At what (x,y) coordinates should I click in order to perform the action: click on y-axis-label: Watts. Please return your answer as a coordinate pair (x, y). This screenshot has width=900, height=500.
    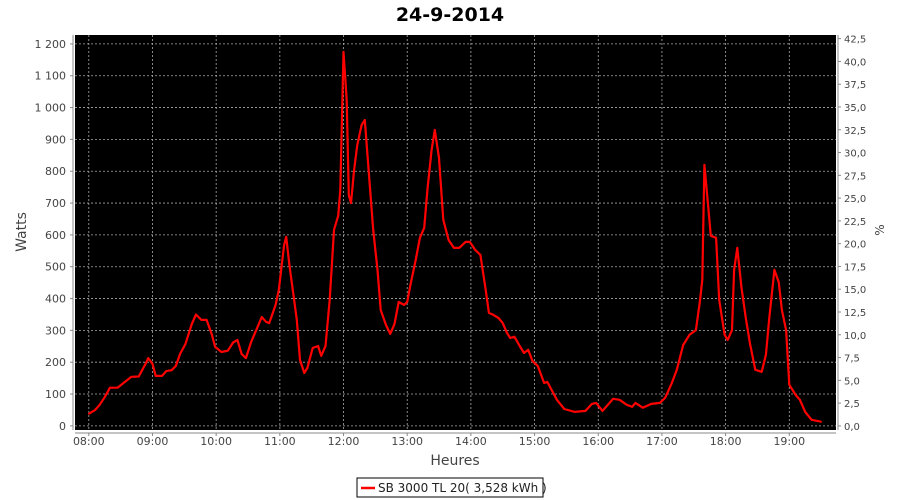
    Looking at the image, I should click on (22, 232).